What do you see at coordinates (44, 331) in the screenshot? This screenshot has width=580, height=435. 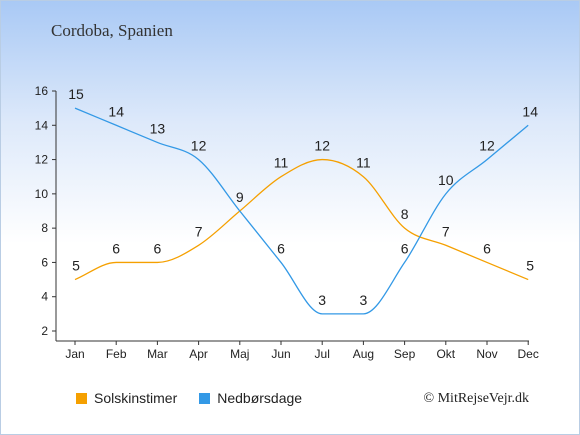 I see `y-tick-label: 2` at bounding box center [44, 331].